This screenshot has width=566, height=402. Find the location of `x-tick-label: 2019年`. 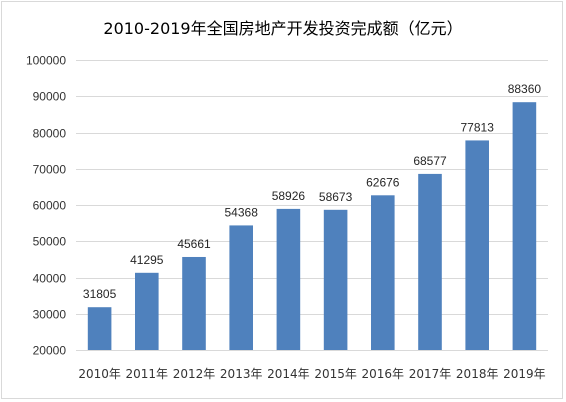

x-tick-label: 2019年 is located at coordinates (524, 374).